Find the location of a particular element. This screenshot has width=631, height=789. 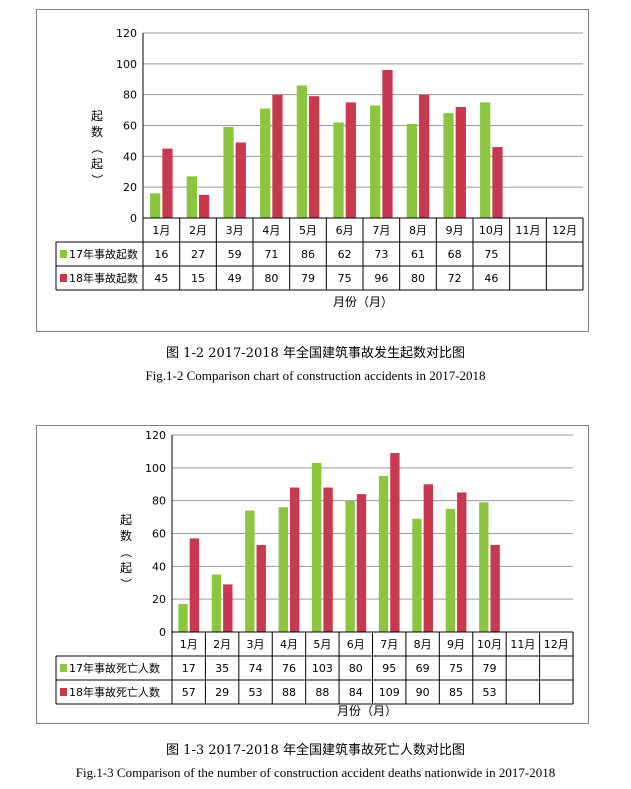

y-tick-label: 0 is located at coordinates (133, 218).